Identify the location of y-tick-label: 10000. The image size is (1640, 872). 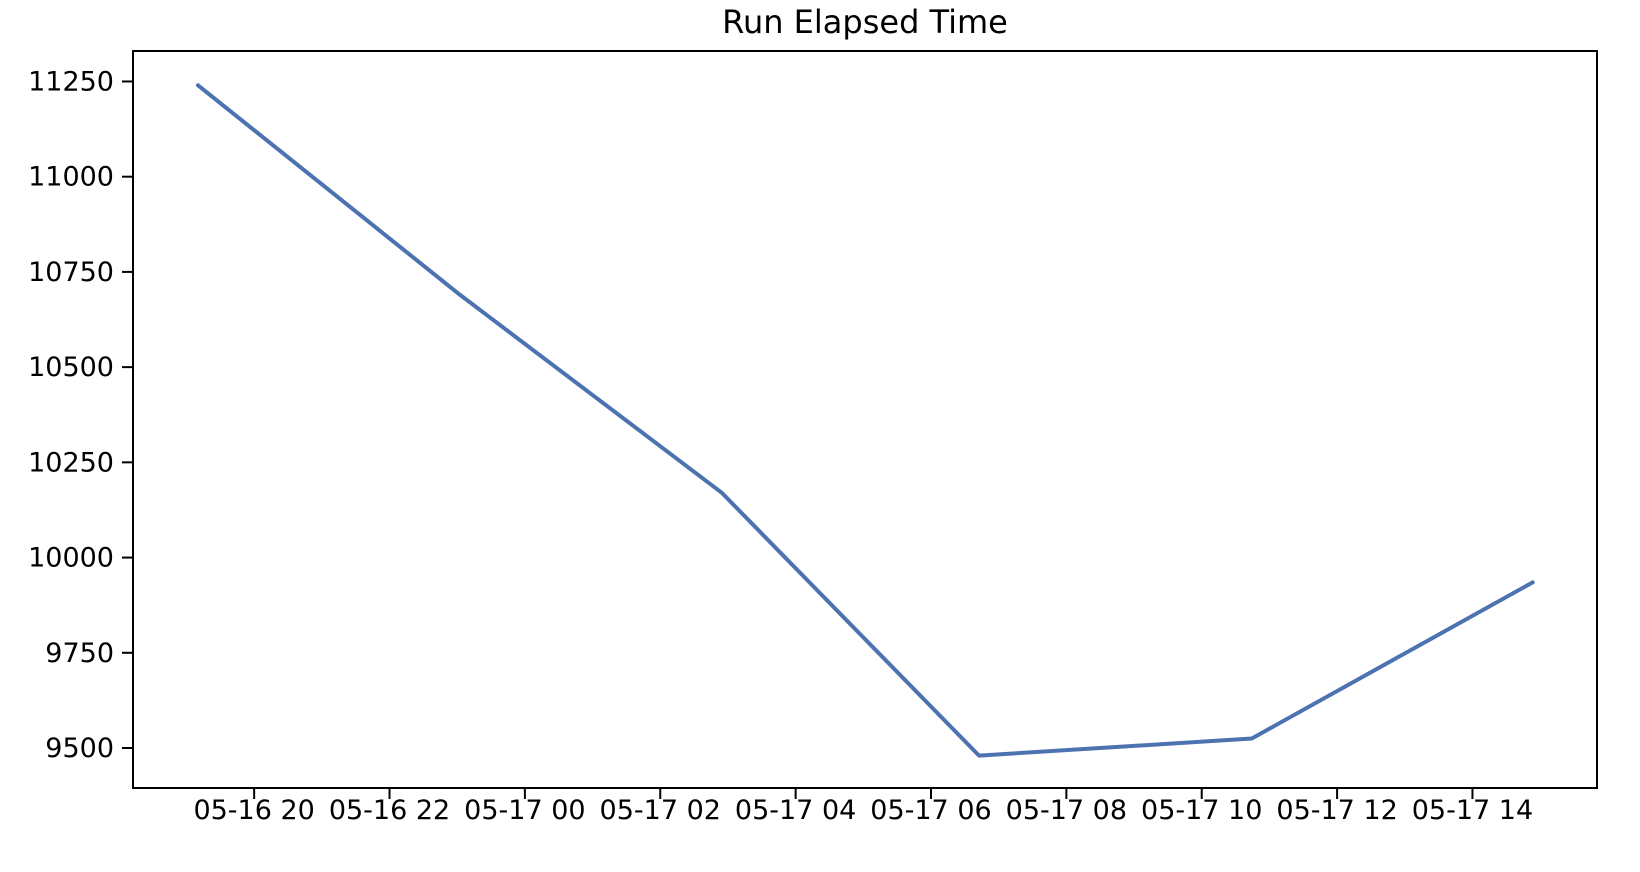
(71, 558).